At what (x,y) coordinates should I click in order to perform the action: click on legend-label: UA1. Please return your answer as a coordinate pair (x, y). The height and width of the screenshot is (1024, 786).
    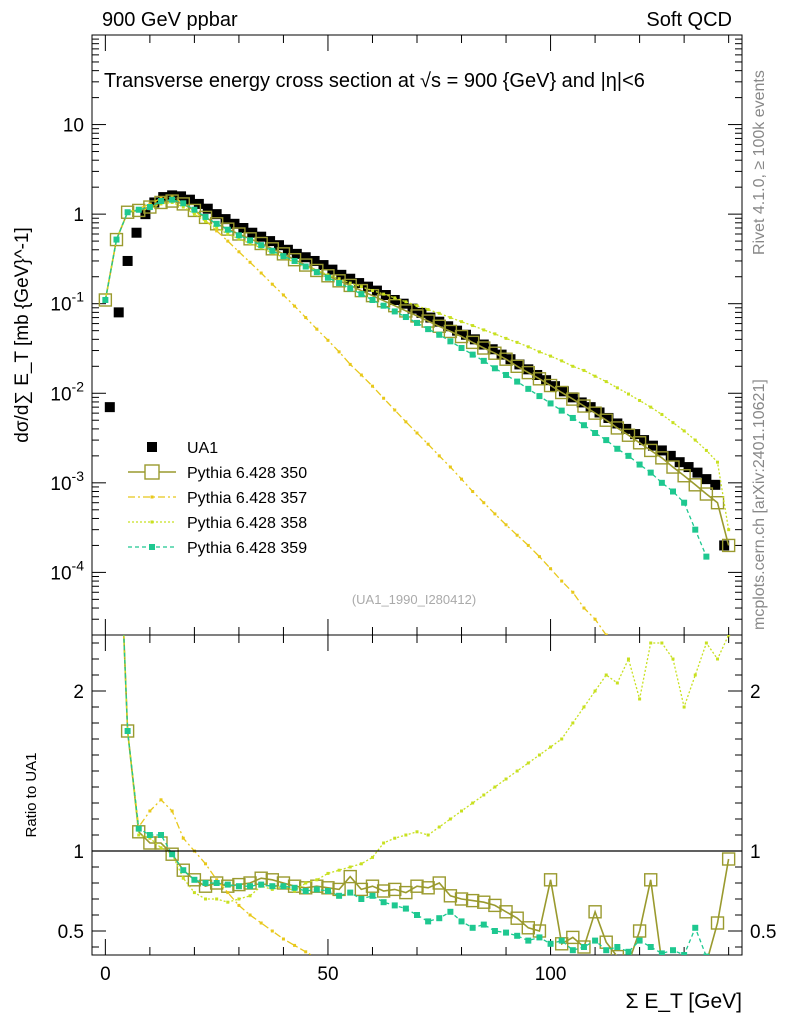
    Looking at the image, I should click on (202, 448).